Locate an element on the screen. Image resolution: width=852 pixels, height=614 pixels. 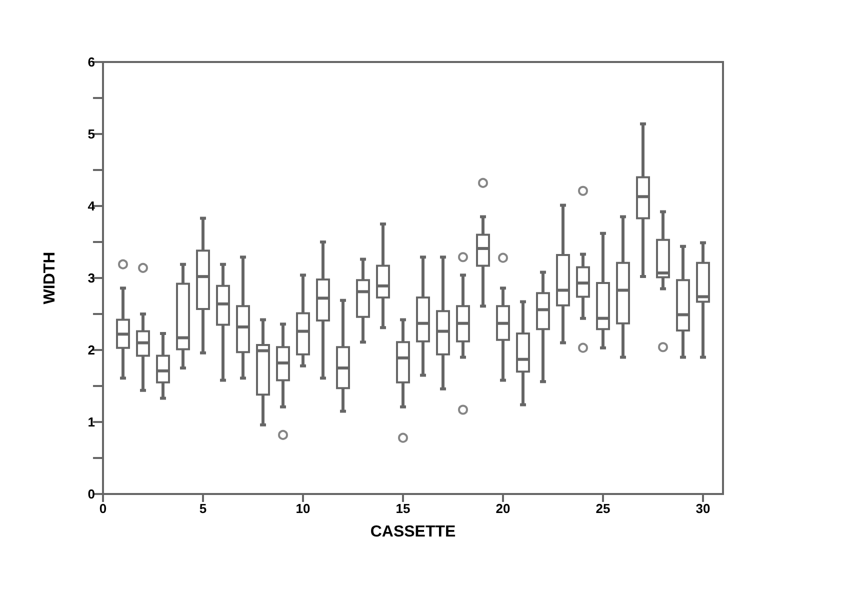
x-tick-label: 20 is located at coordinates (503, 508).